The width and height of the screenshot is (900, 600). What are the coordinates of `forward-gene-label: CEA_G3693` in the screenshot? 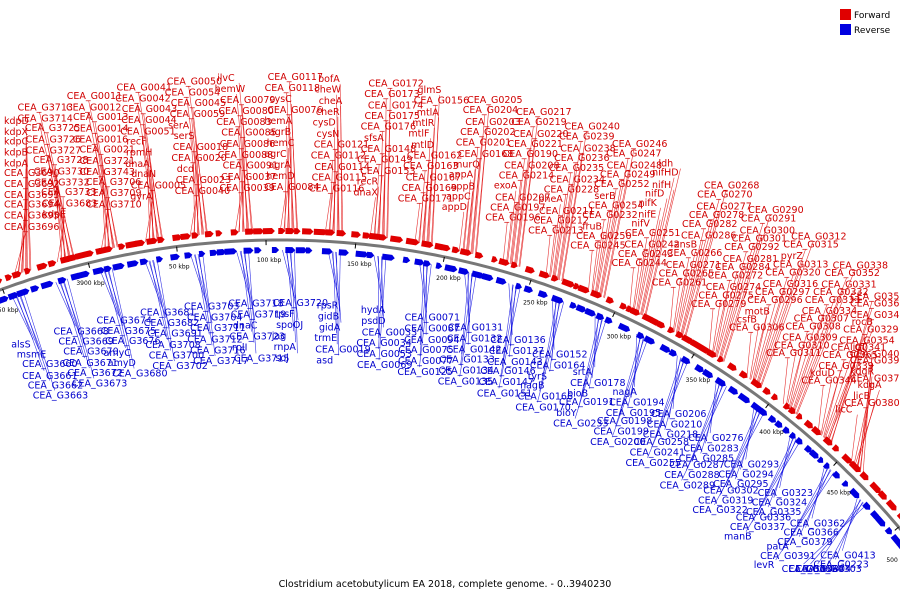 It's located at (31, 195).